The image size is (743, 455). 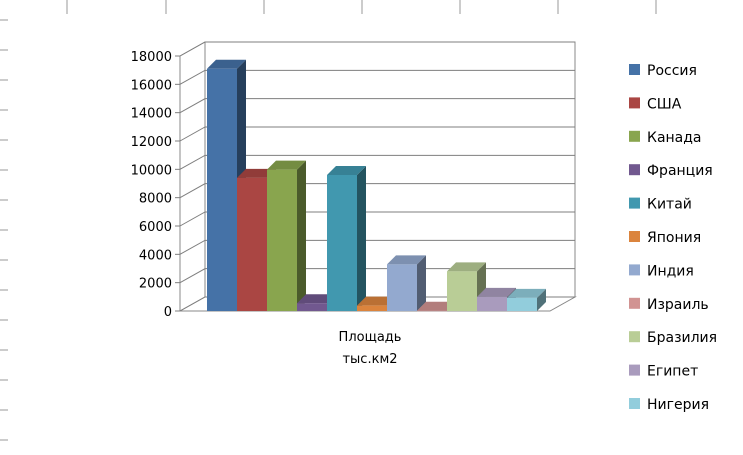 I want to click on legend-item: Египет, so click(x=663, y=372).